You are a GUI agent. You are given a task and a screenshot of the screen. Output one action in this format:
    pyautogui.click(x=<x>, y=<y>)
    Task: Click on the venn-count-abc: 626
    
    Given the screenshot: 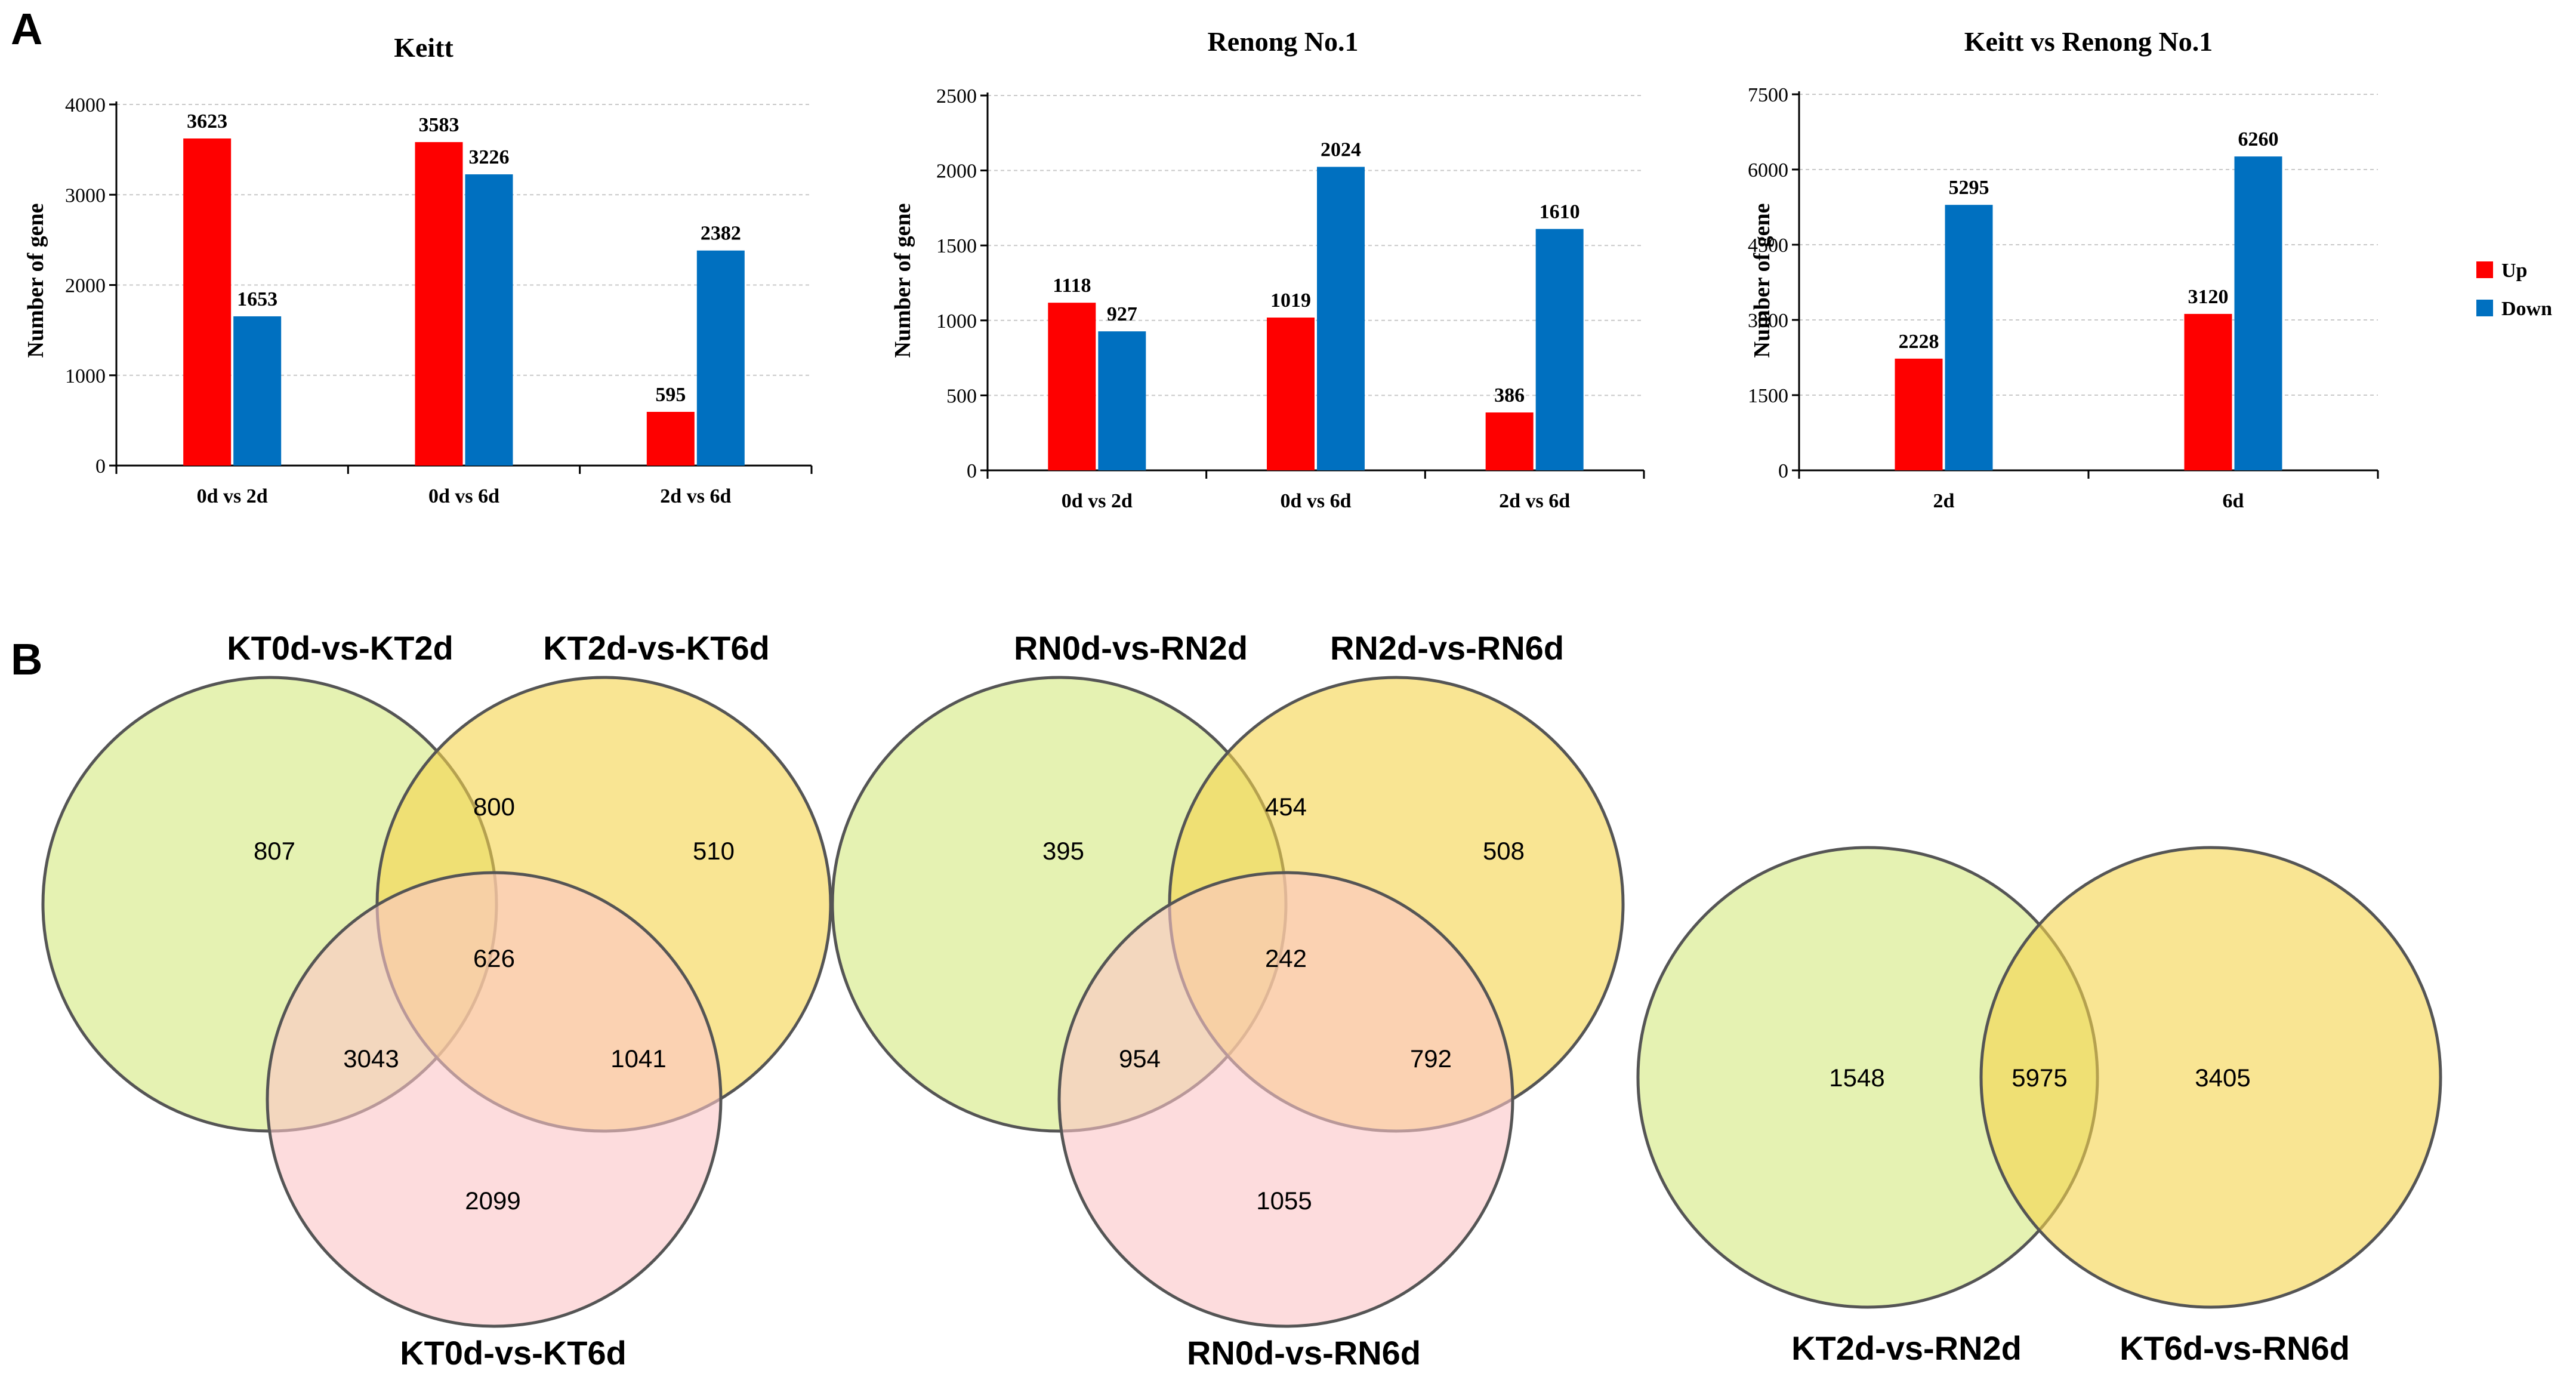 What is the action you would take?
    pyautogui.click(x=494, y=958)
    